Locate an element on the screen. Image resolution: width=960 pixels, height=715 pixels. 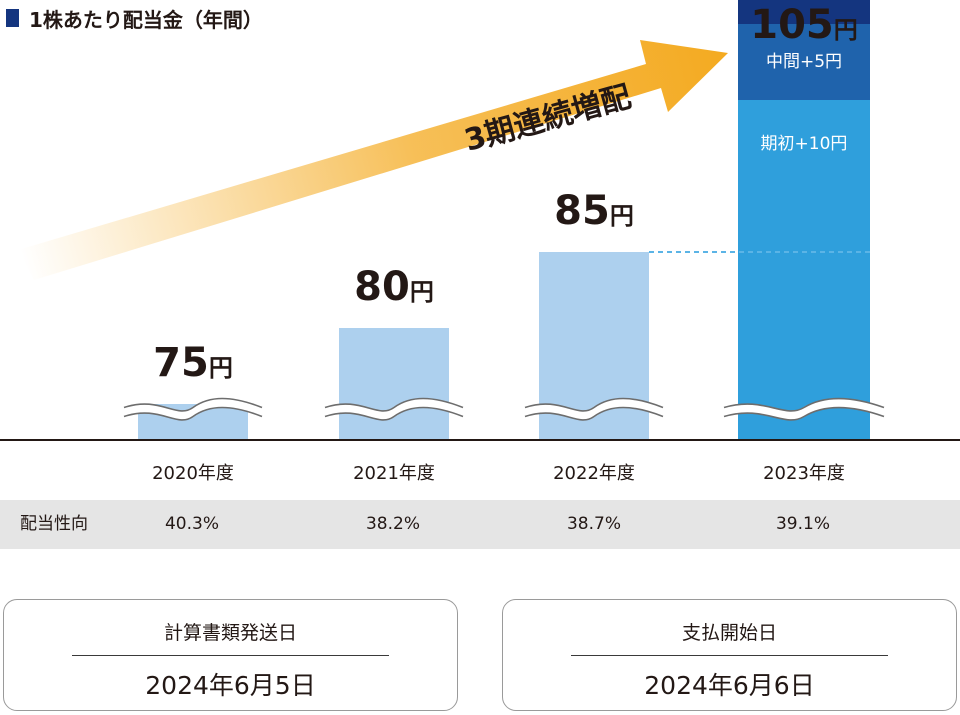
payout-ratio-2020: 40.3% is located at coordinates (191, 524).